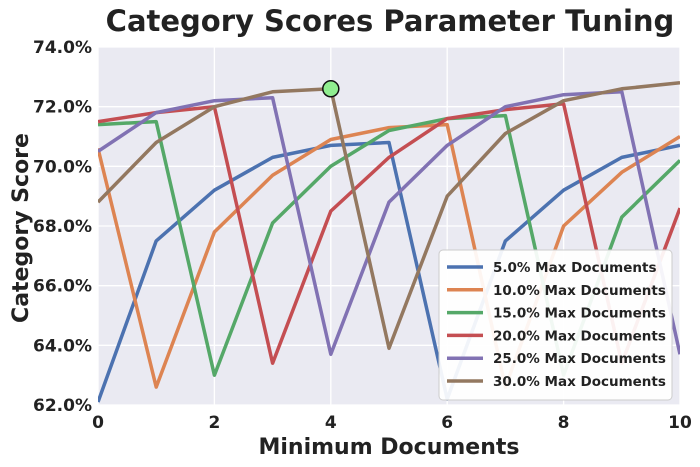  Describe the element at coordinates (62, 346) in the screenshot. I see `y-tick-label: 64.0%` at that location.